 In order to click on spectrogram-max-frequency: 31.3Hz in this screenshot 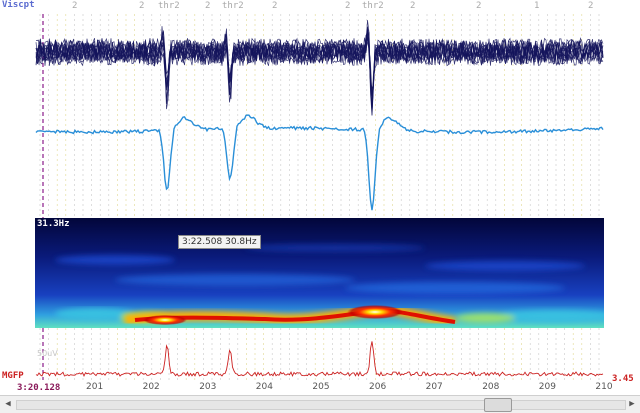, I will do `click(53, 224)`.